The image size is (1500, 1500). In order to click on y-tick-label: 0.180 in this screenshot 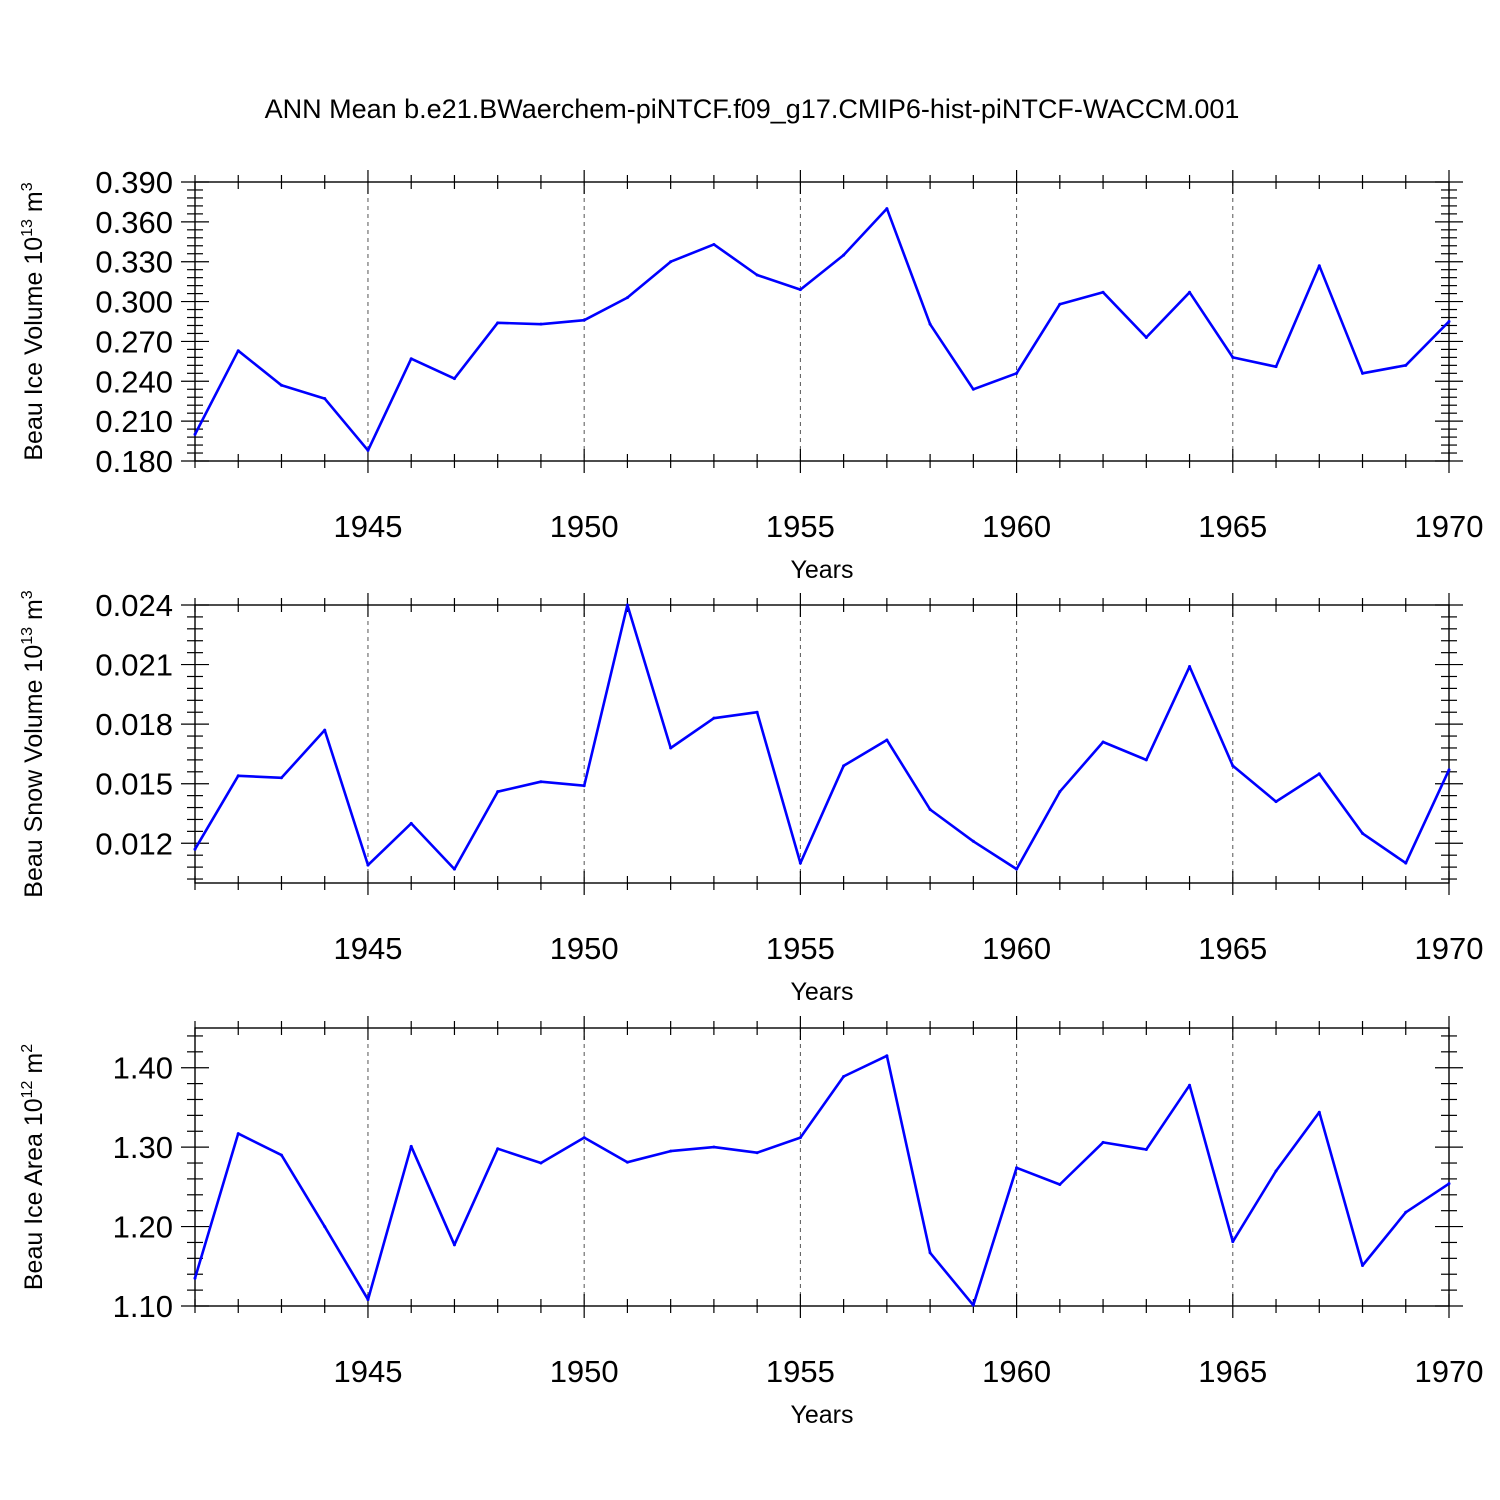, I will do `click(134, 461)`.